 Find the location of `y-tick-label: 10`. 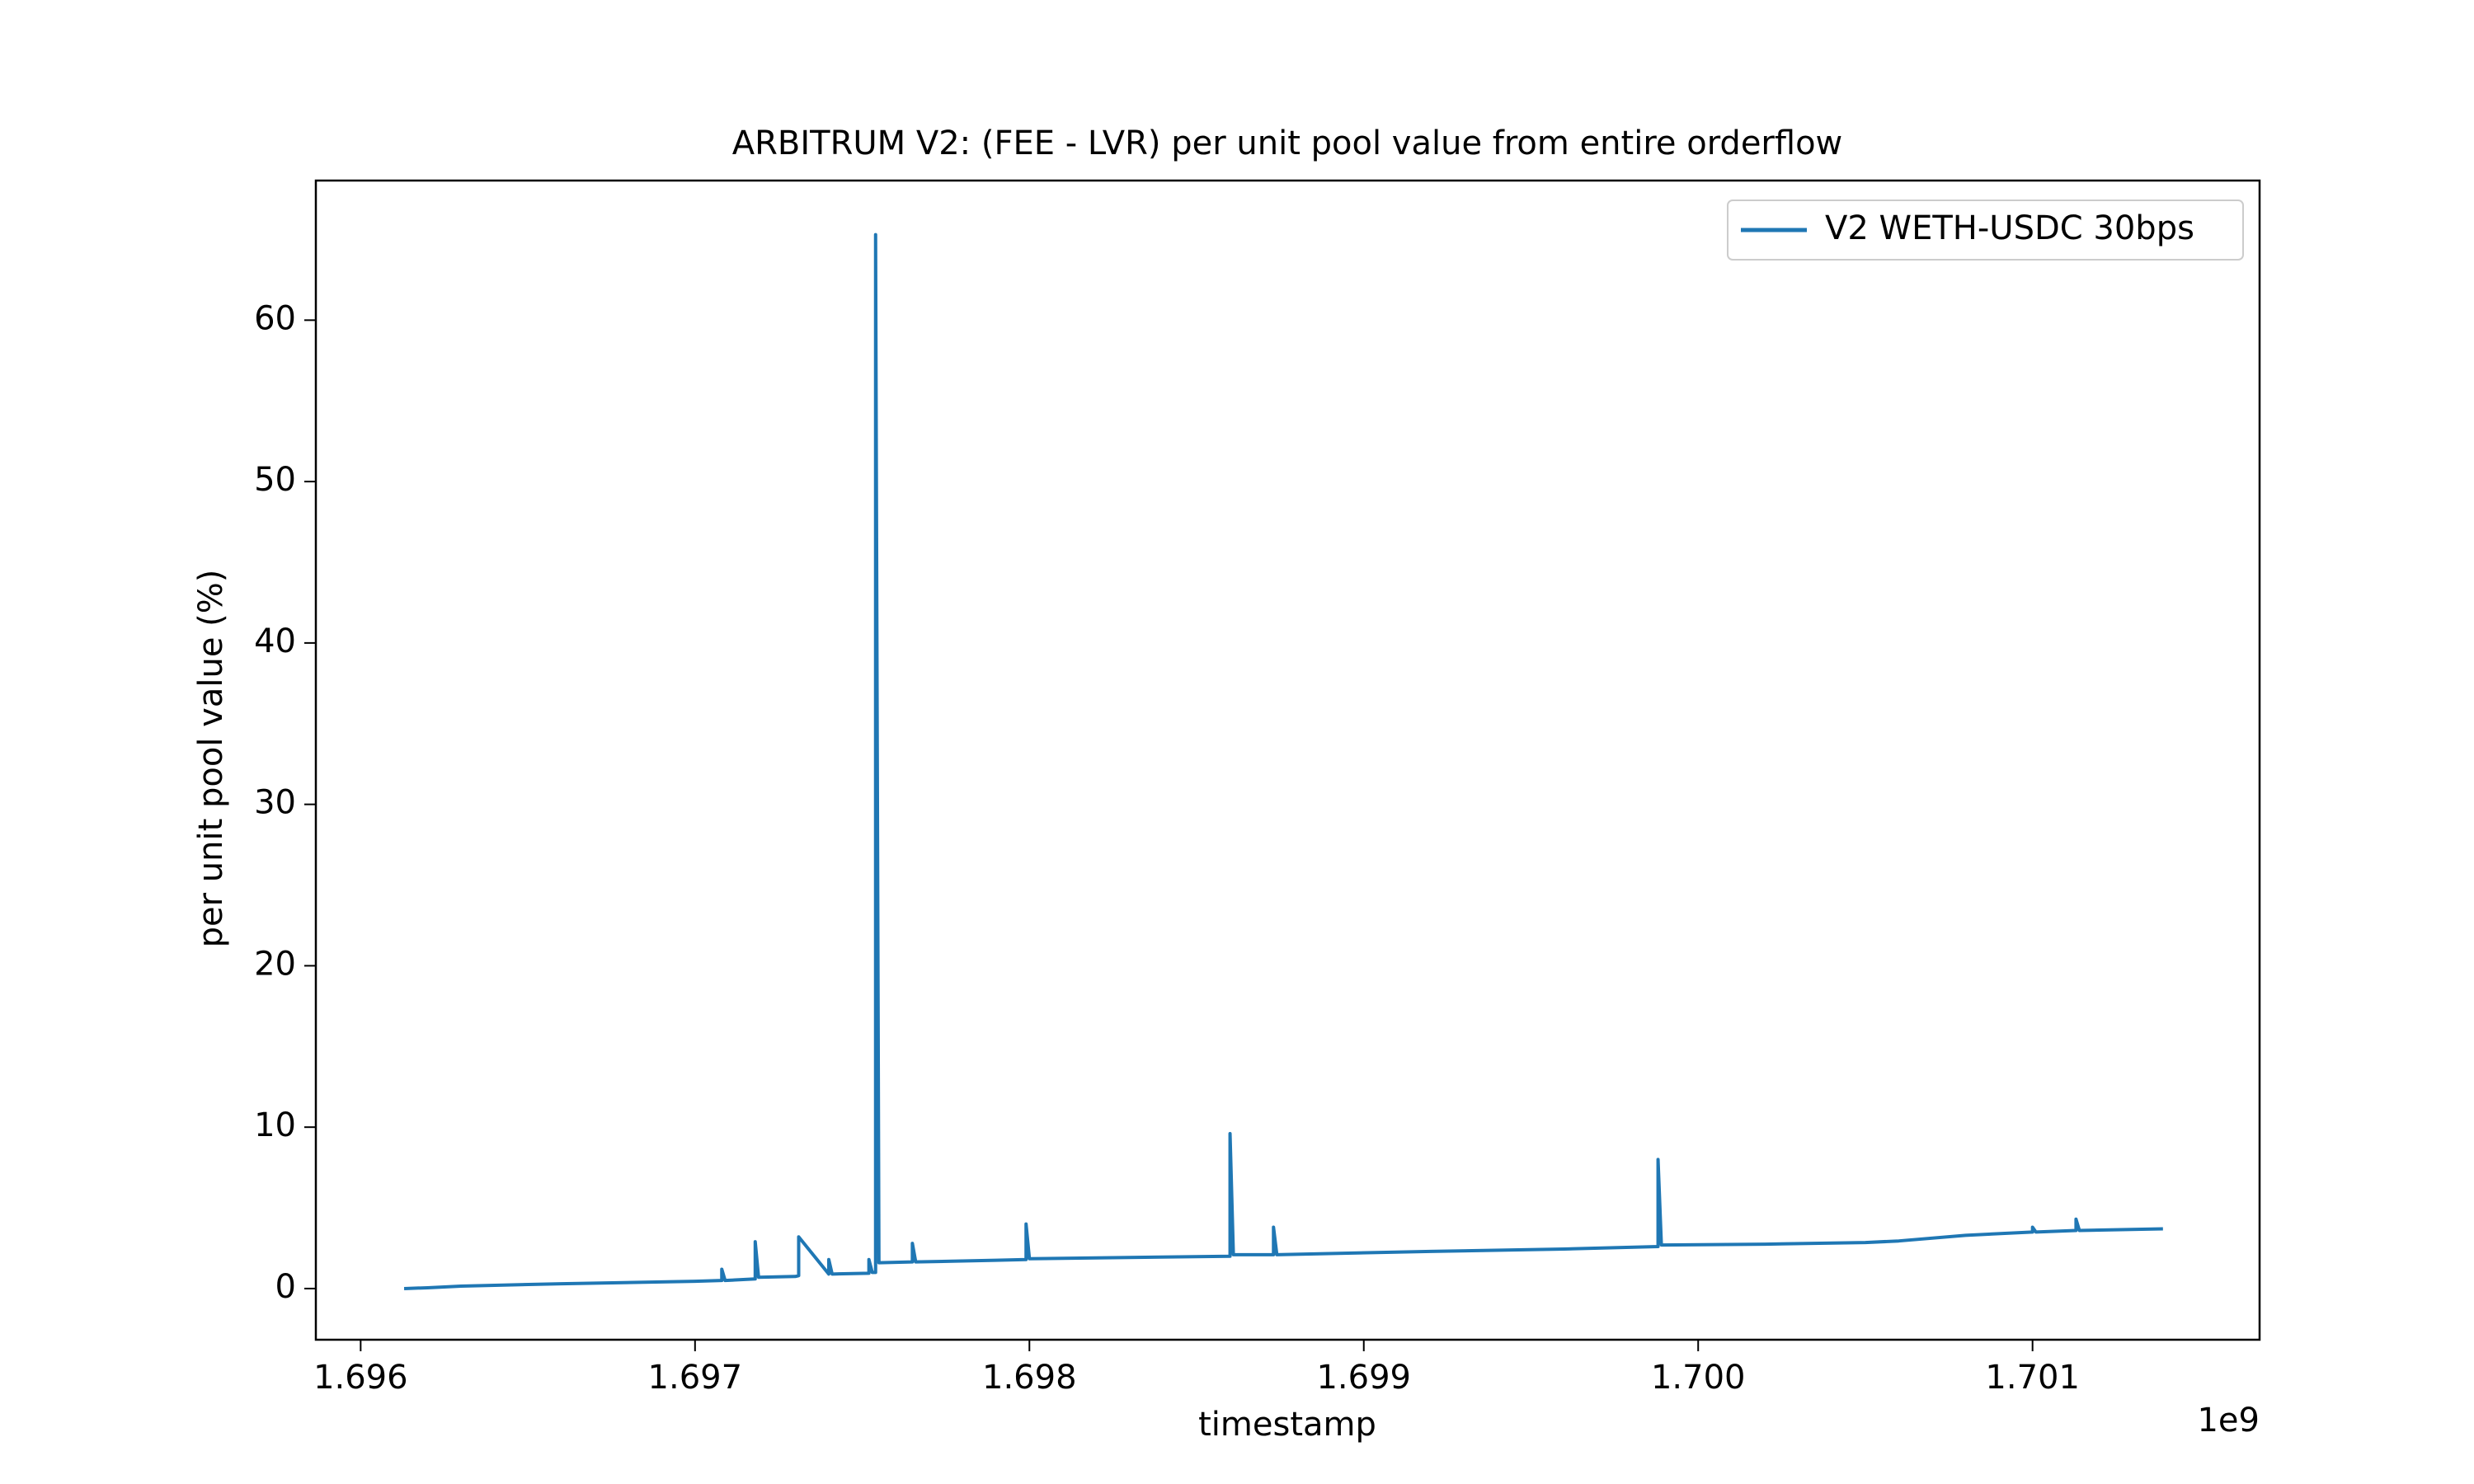

y-tick-label: 10 is located at coordinates (275, 1125).